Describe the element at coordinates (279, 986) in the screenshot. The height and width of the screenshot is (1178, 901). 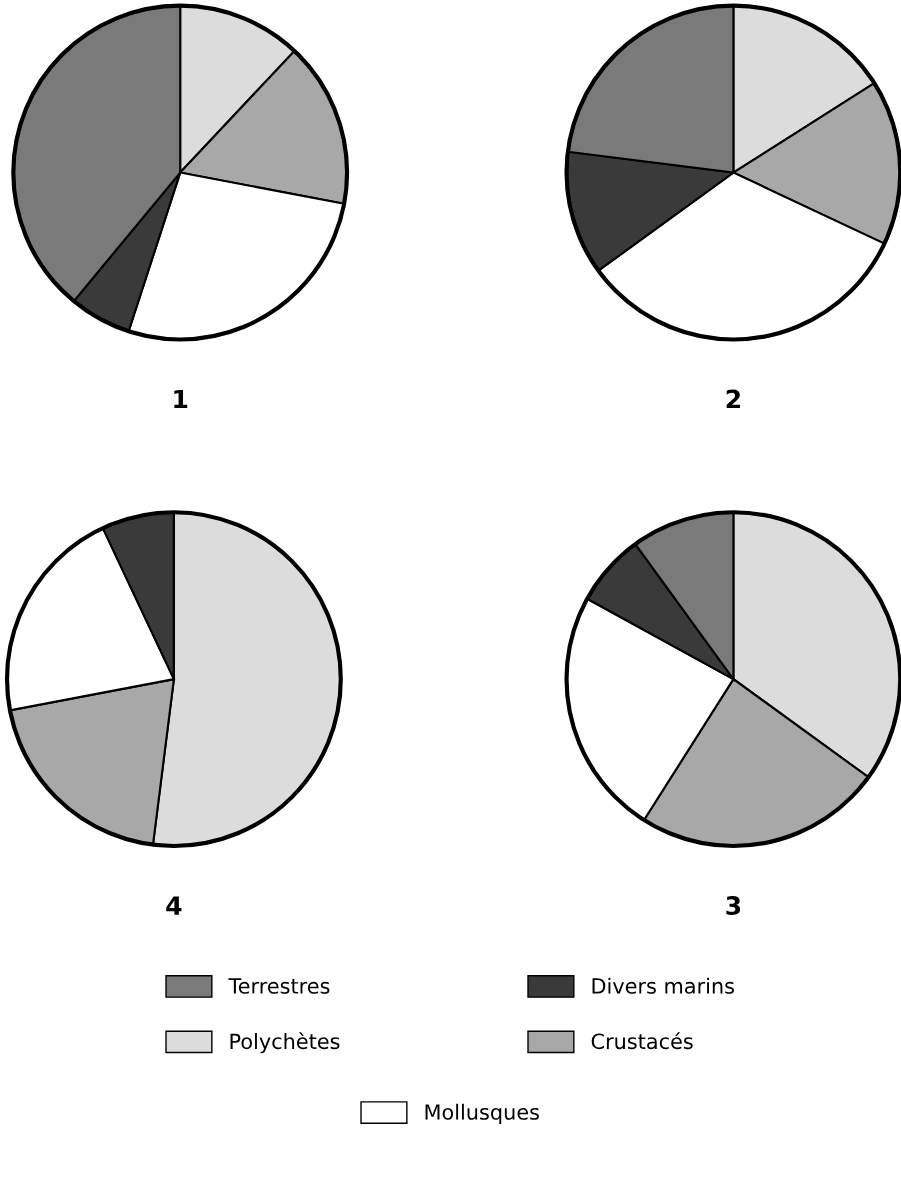
I see `legend-label: Terrestres` at that location.